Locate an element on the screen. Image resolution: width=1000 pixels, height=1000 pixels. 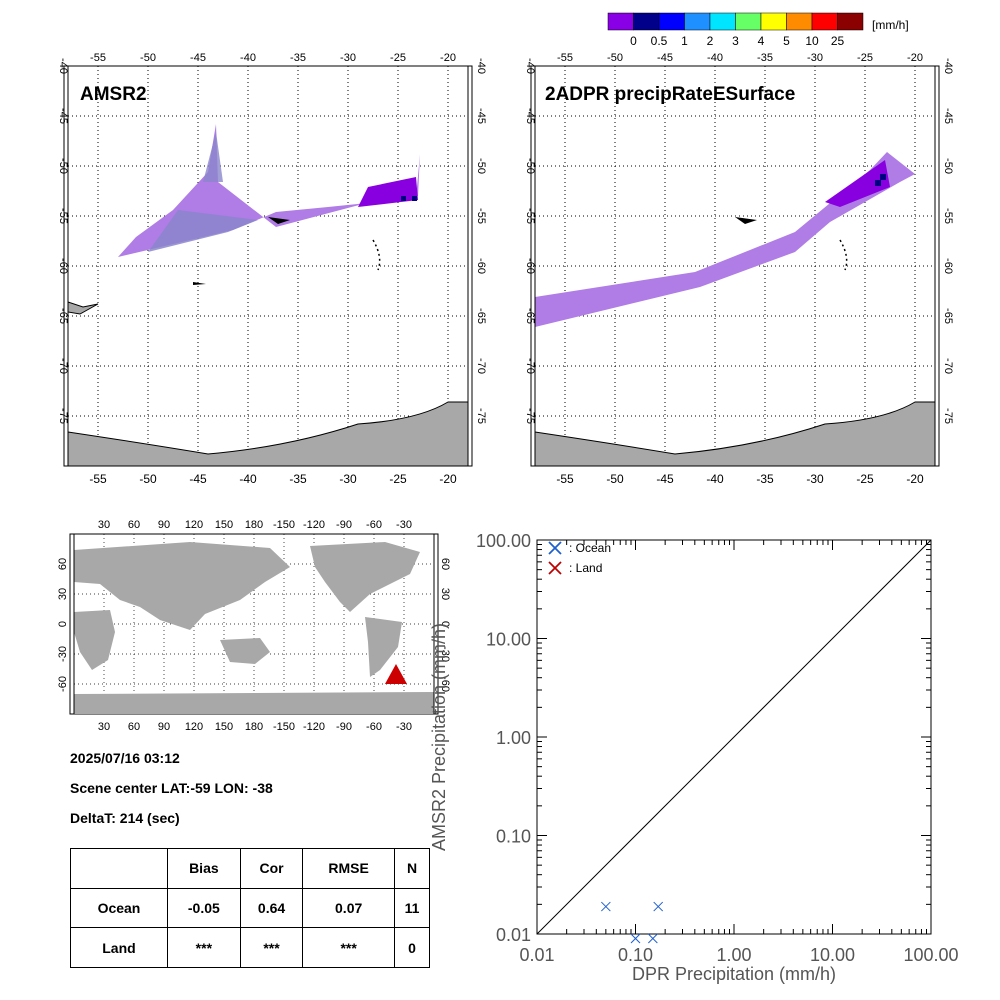
lon-tick-label: 90 is located at coordinates (164, 727).